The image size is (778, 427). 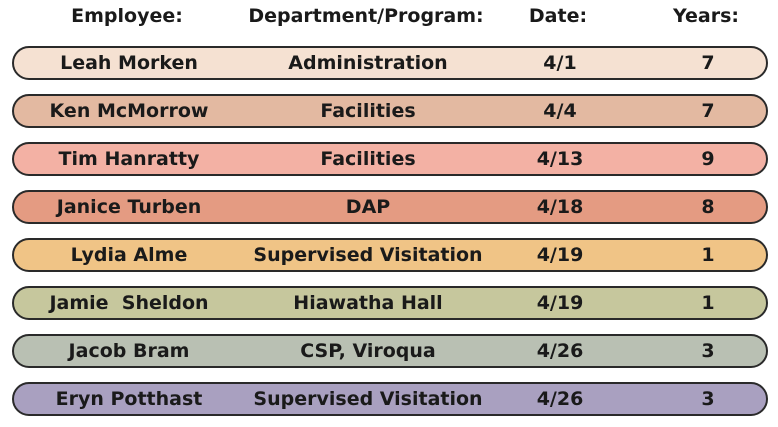 I want to click on years-of-service: 9, so click(x=708, y=159).